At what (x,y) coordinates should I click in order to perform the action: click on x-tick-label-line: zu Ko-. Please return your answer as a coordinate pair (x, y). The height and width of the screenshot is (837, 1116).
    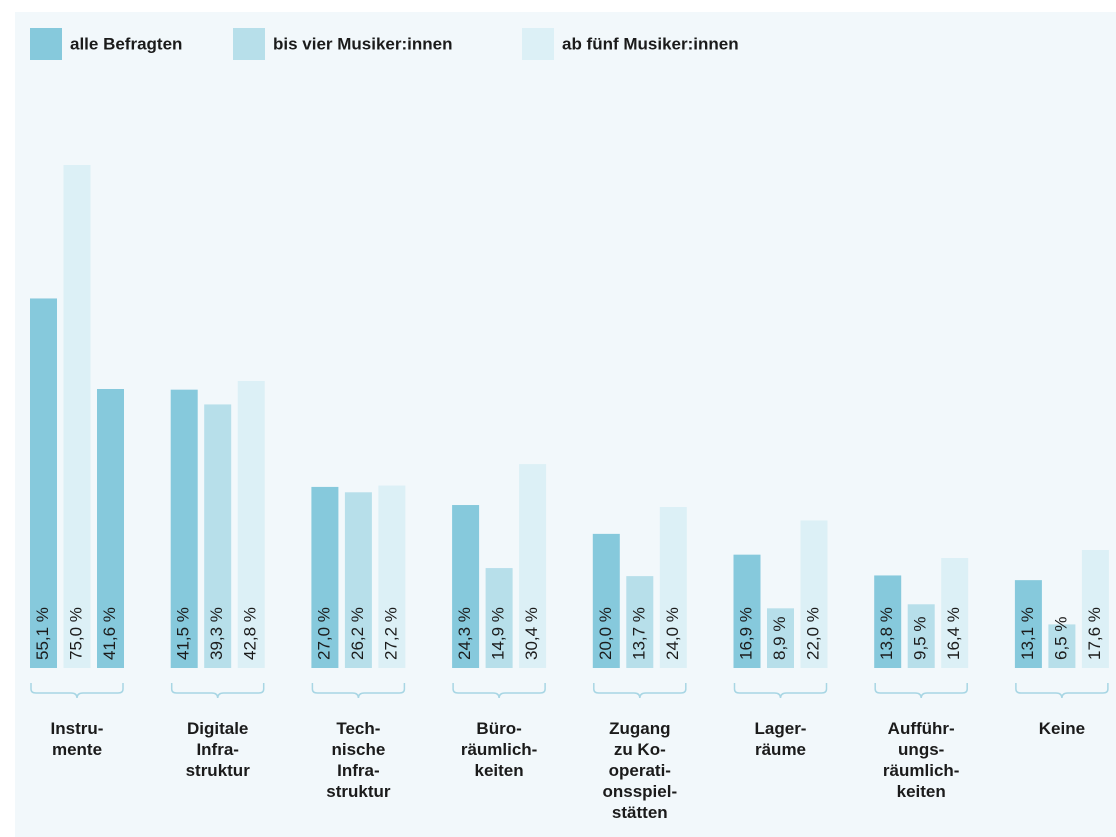
    Looking at the image, I should click on (640, 749).